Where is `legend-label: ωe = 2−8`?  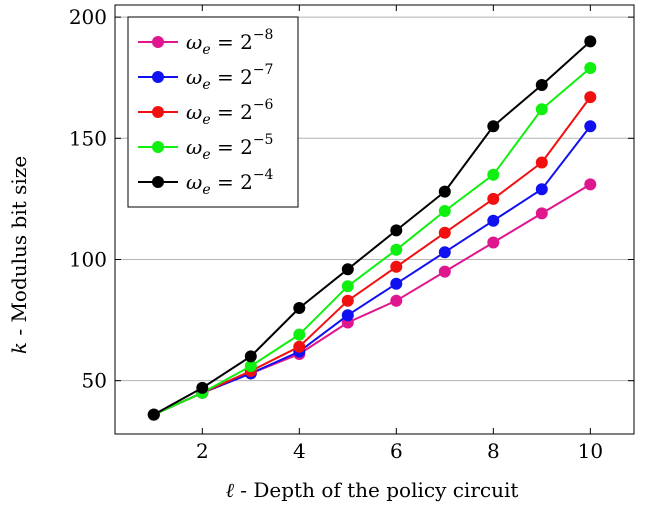 legend-label: ωe = 2−8 is located at coordinates (229, 42).